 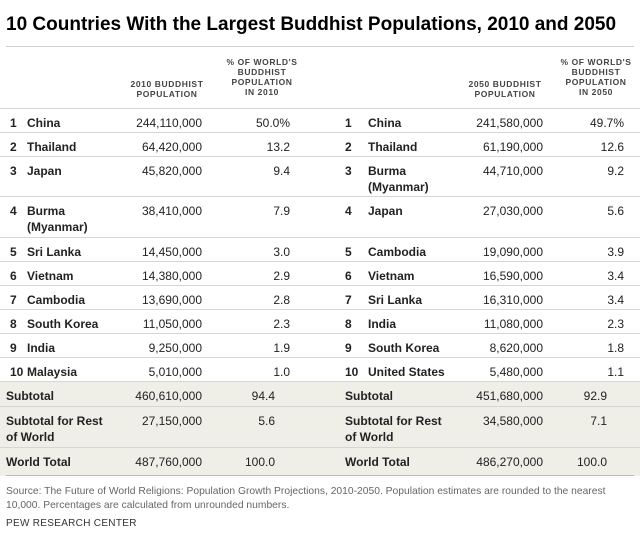 What do you see at coordinates (263, 396) in the screenshot?
I see `subtotal-share-2010: 94.4` at bounding box center [263, 396].